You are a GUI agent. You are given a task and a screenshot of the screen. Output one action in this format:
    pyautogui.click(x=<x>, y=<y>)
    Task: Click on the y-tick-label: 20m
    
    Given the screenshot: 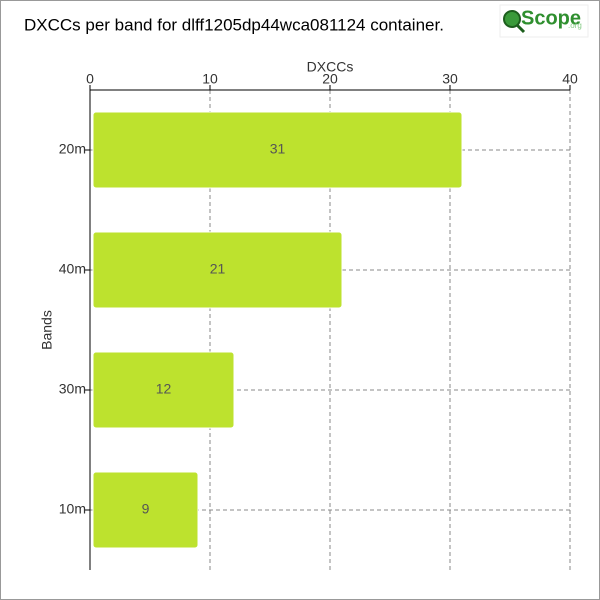 What is the action you would take?
    pyautogui.click(x=72, y=149)
    